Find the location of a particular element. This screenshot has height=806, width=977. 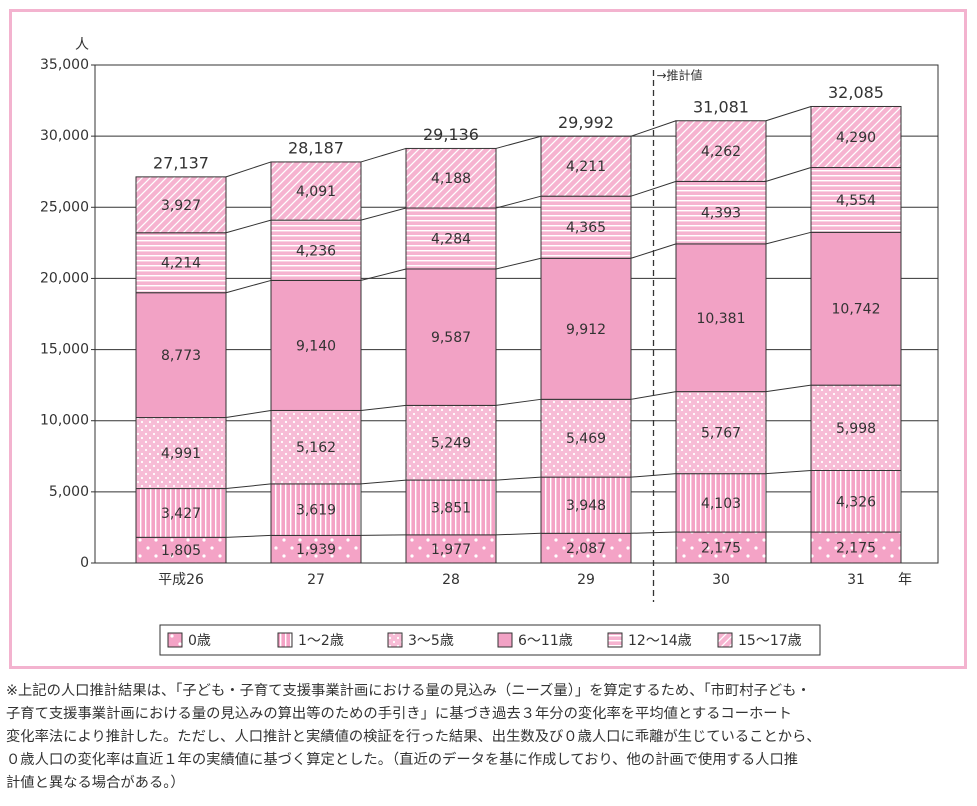

x-tick-label: 27 is located at coordinates (316, 580).